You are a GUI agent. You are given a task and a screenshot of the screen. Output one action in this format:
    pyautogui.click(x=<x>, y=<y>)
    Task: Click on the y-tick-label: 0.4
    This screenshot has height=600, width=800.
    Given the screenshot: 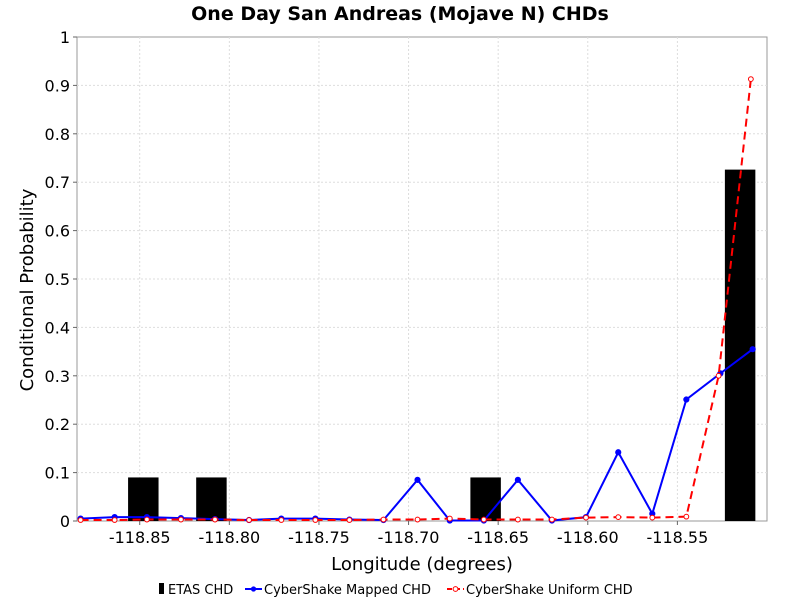 What is the action you would take?
    pyautogui.click(x=57, y=327)
    